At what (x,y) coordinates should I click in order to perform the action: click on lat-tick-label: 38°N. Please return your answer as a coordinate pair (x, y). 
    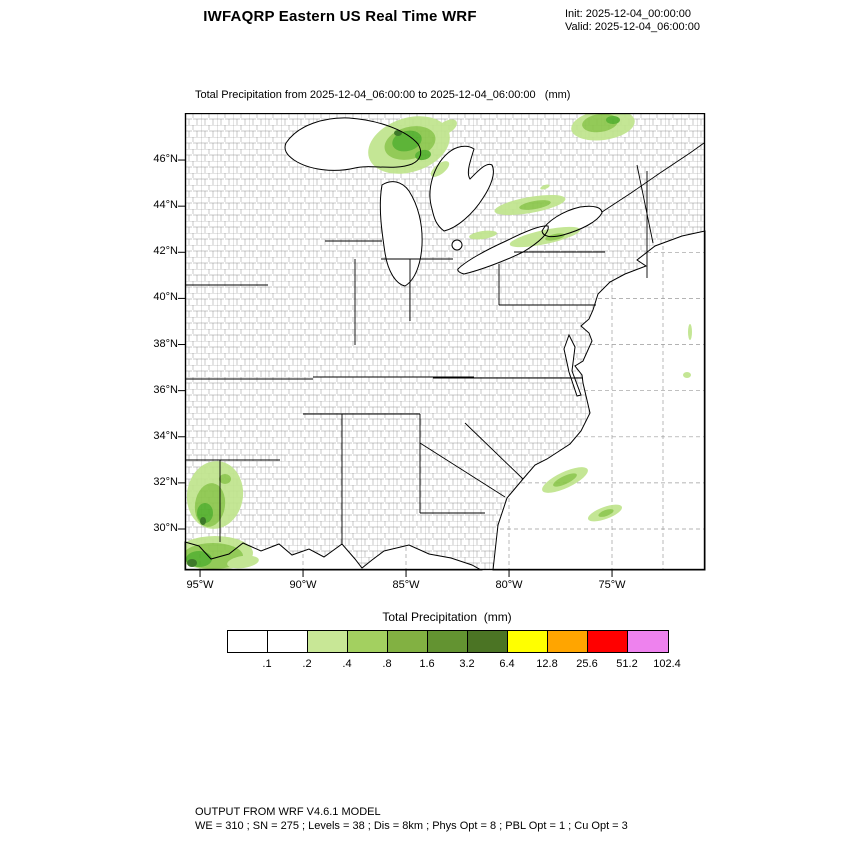
    Looking at the image, I should click on (165, 343).